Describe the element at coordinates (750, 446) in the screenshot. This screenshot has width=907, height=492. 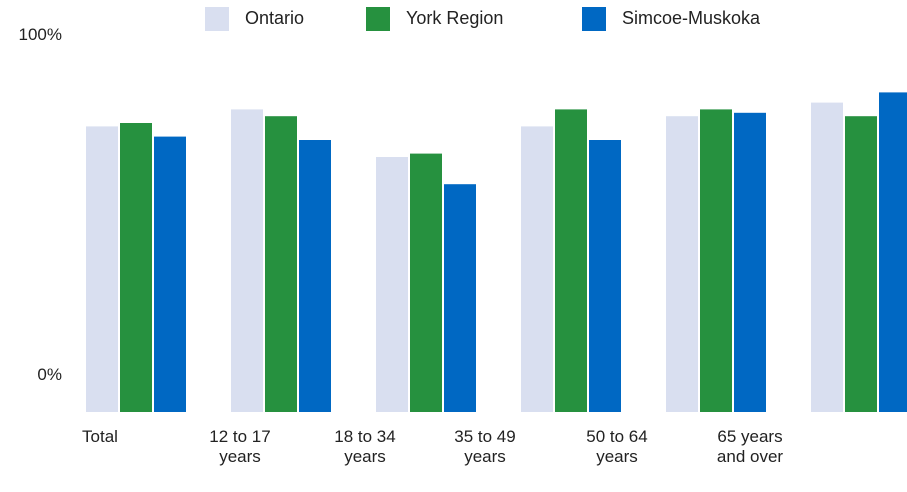
I see `x-tick-label: 65 years and over` at that location.